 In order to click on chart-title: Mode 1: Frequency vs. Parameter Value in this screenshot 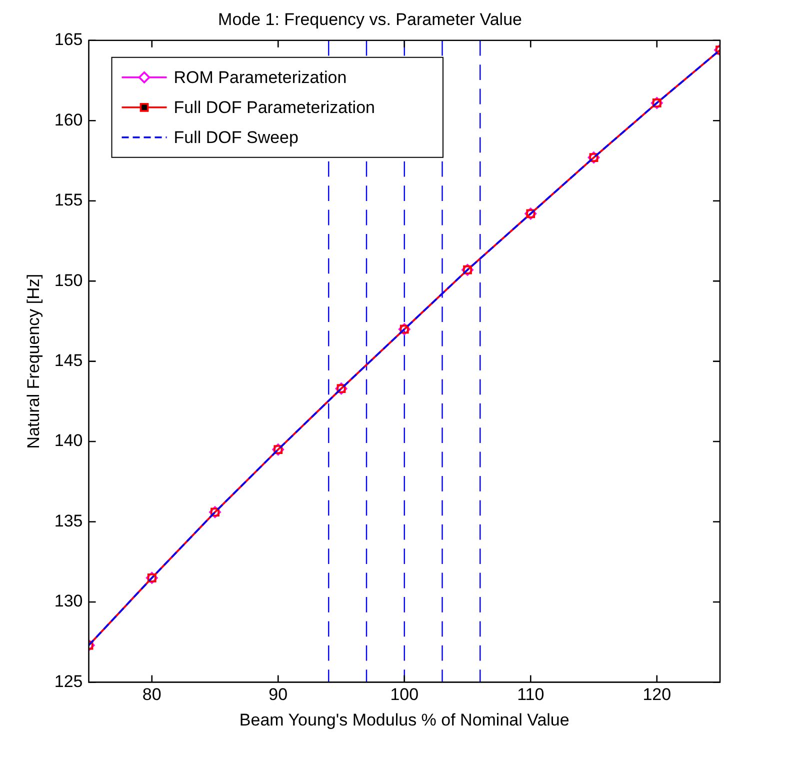, I will do `click(370, 19)`.